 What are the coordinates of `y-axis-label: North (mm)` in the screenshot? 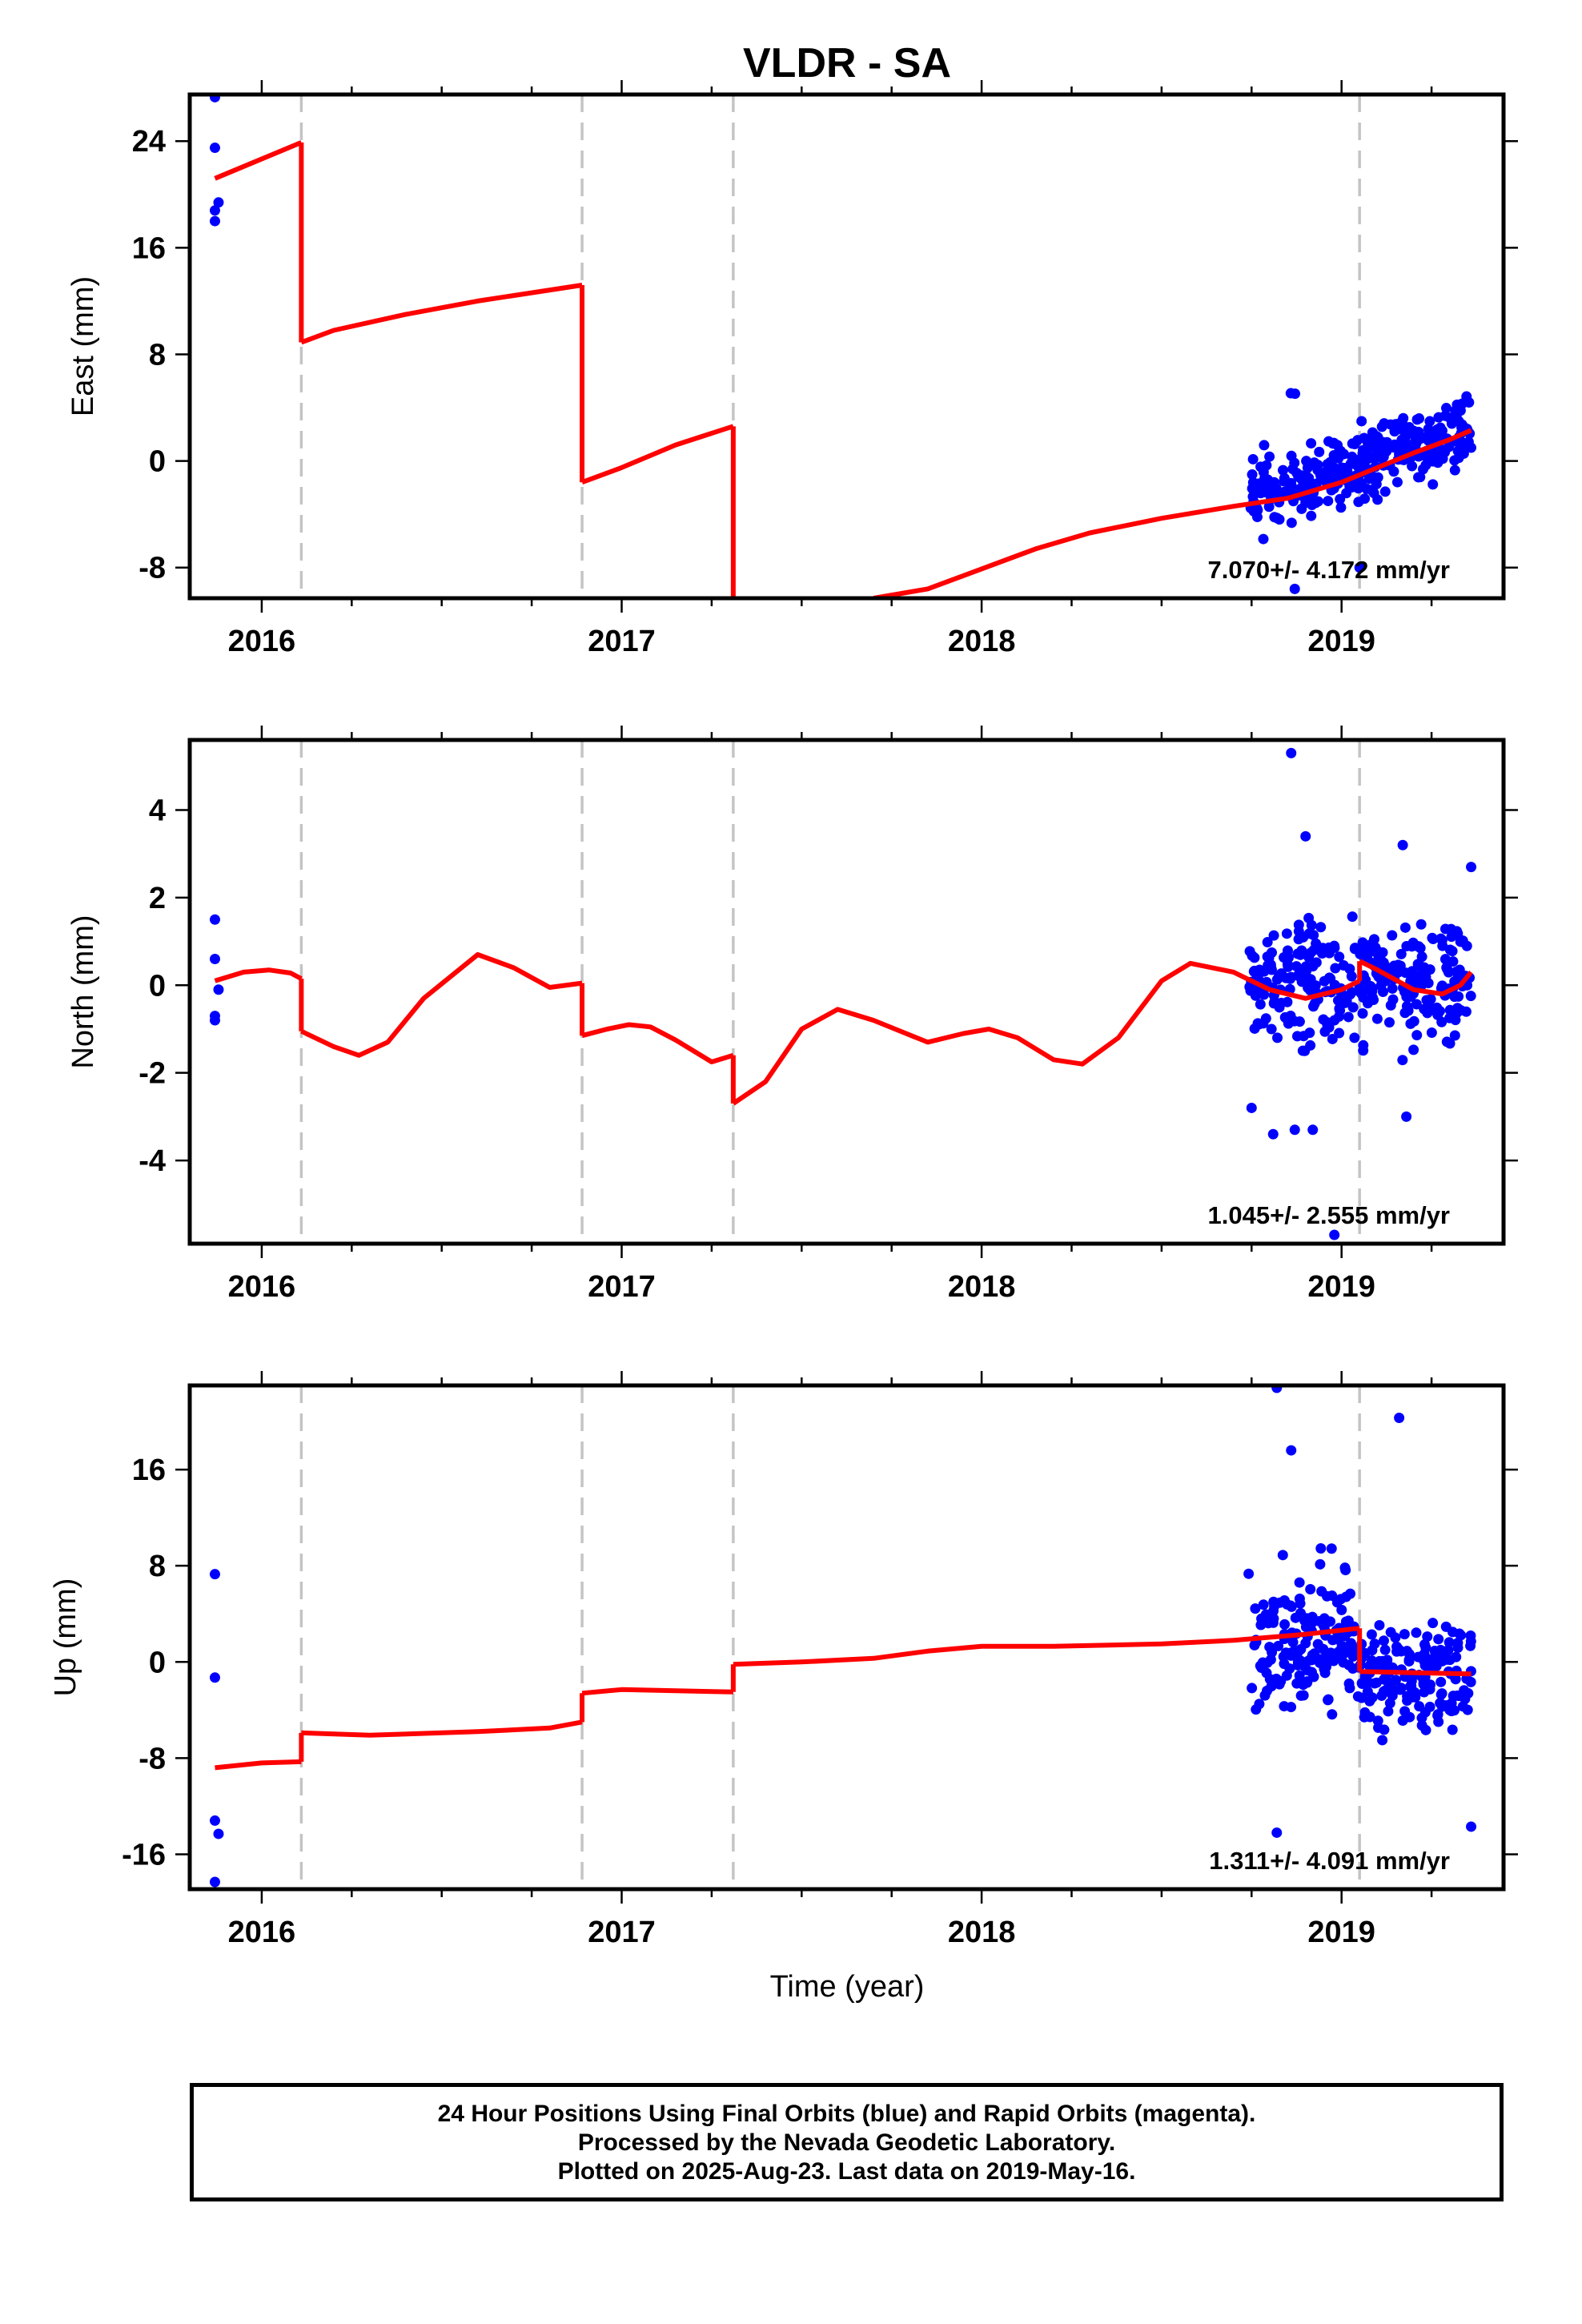 It's located at (83, 991).